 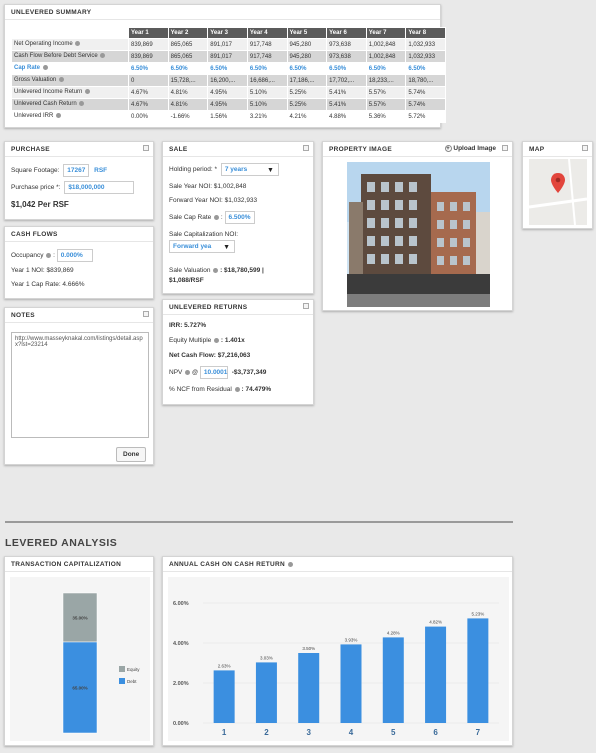 What do you see at coordinates (99, 187) in the screenshot?
I see `price-input: $18,000,000` at bounding box center [99, 187].